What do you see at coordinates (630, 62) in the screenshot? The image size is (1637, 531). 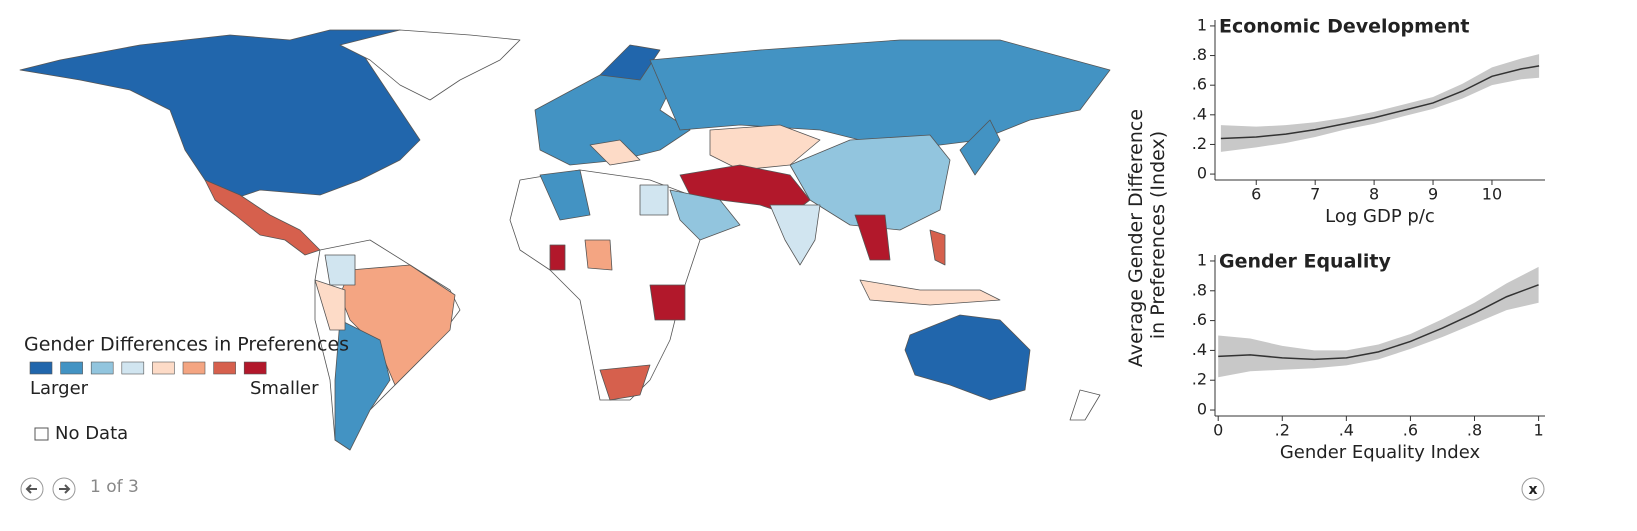 I see `scandinavia` at bounding box center [630, 62].